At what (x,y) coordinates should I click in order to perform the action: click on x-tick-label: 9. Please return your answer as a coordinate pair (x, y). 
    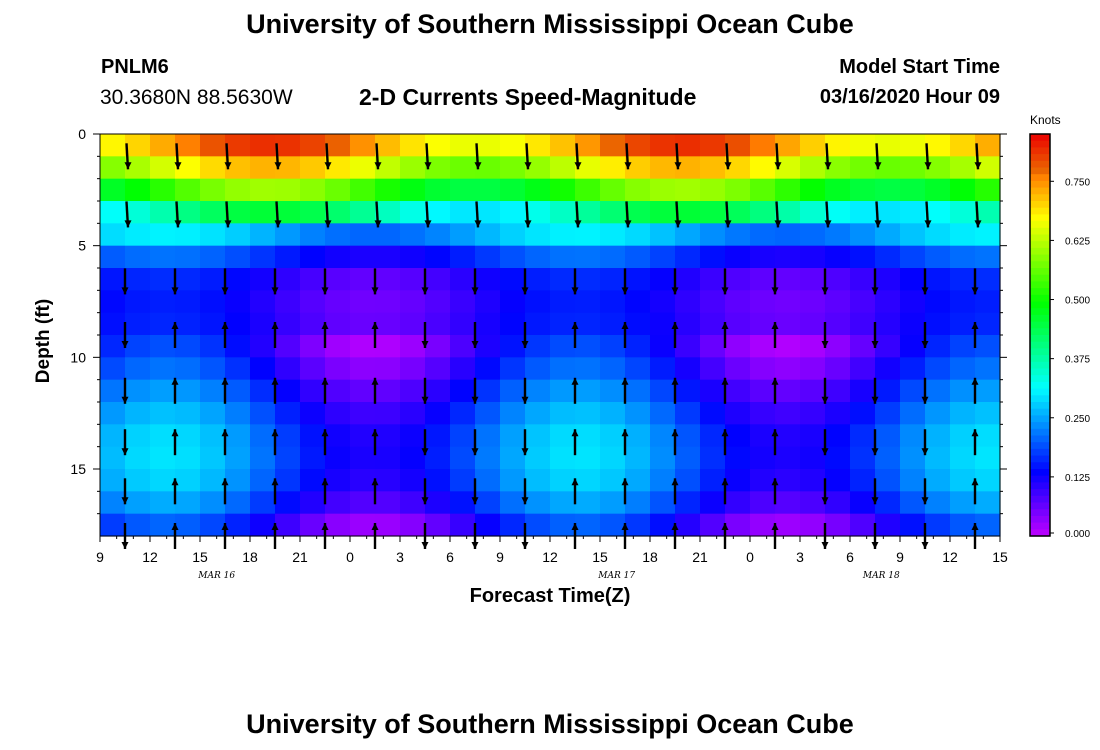
    Looking at the image, I should click on (100, 557).